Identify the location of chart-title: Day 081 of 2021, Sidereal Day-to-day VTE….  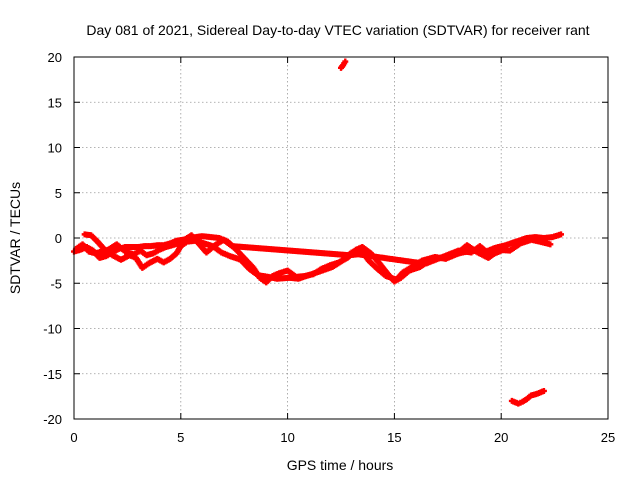
(337, 30).